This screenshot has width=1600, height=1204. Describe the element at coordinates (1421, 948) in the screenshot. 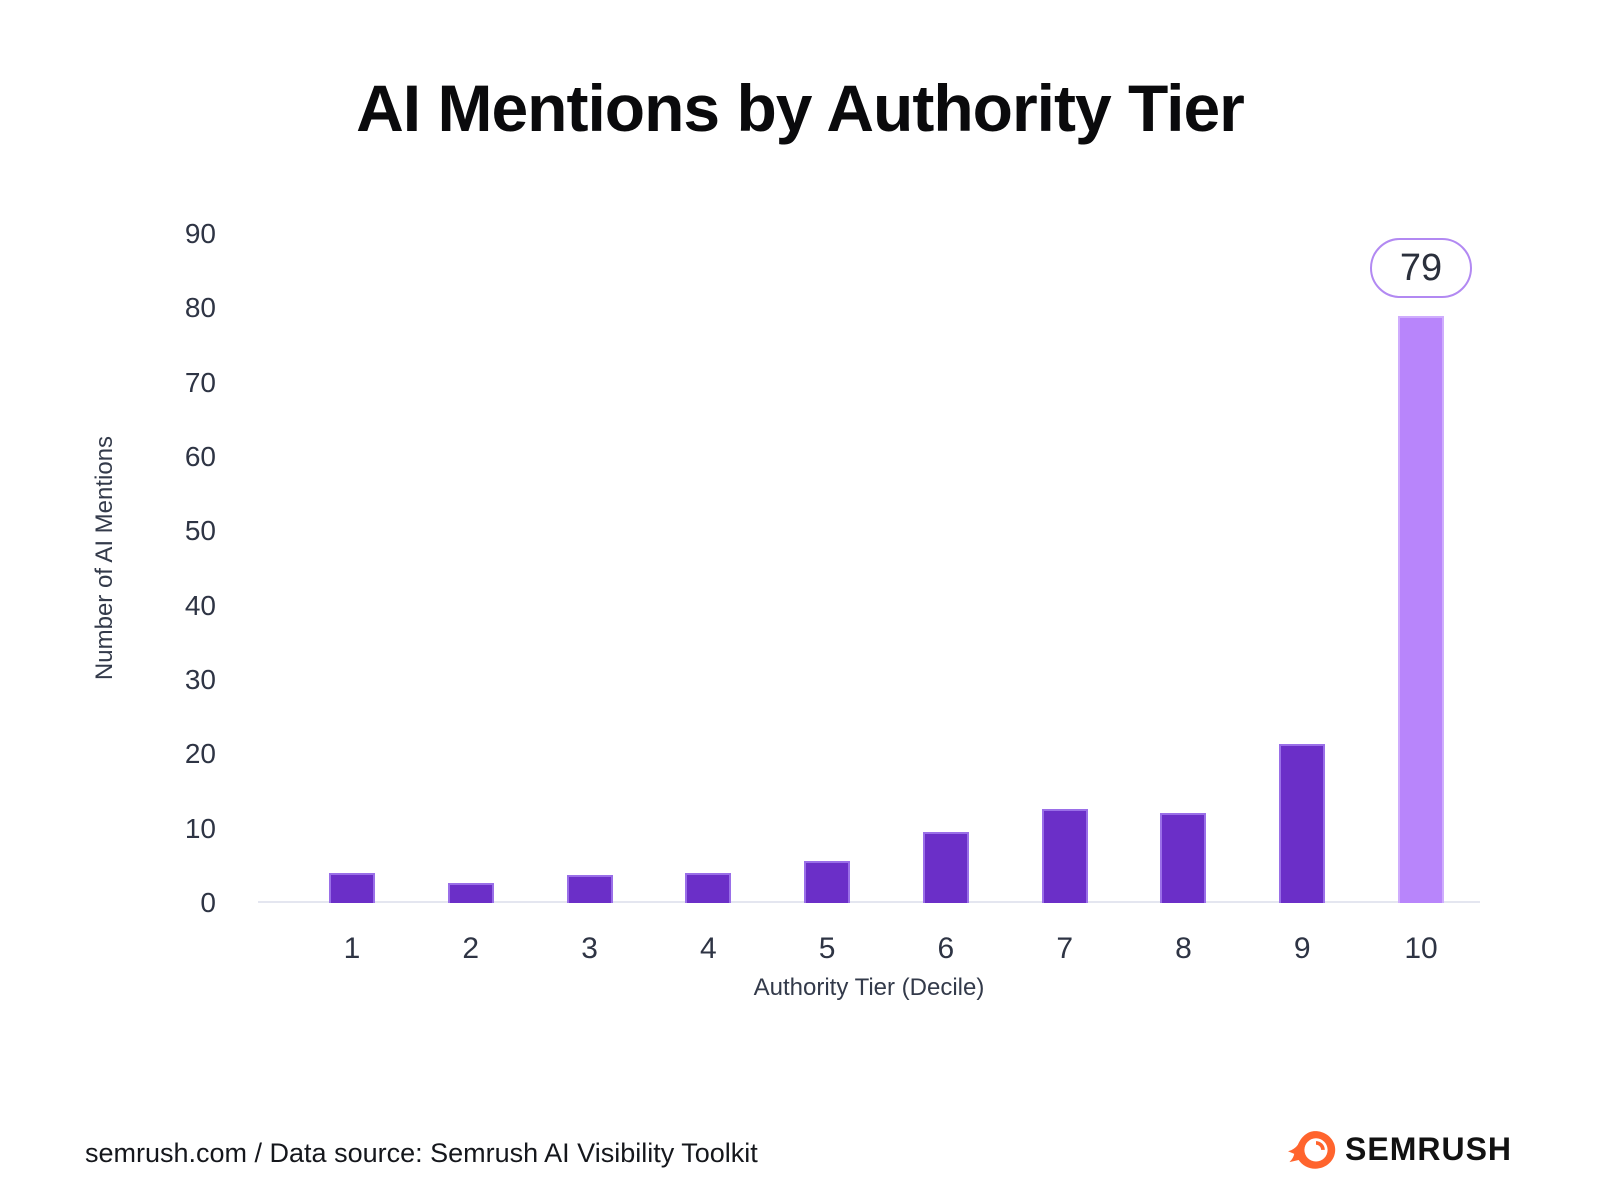

I see `x-tick-label: 10` at that location.